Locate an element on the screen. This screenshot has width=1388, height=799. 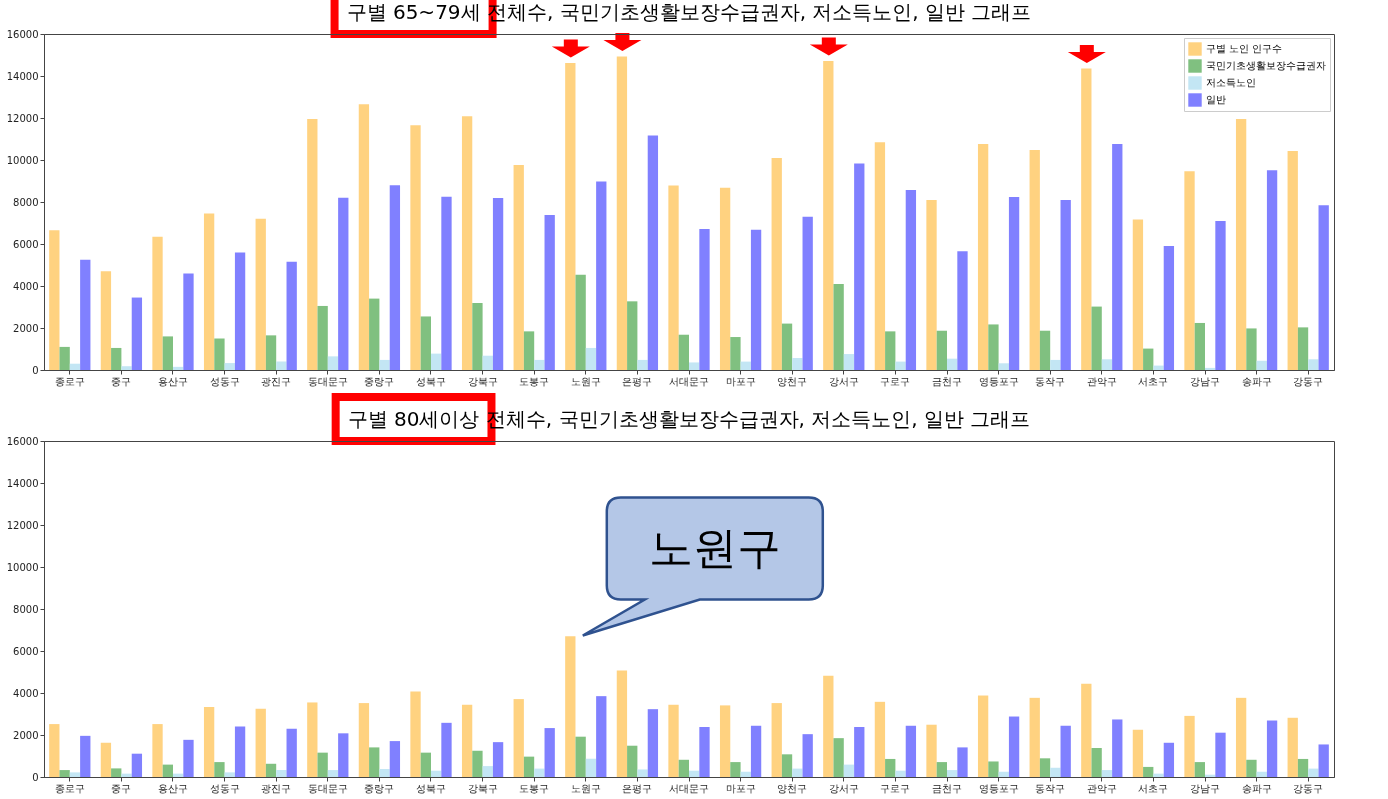
x-tick-label: 강북구 is located at coordinates (482, 381).